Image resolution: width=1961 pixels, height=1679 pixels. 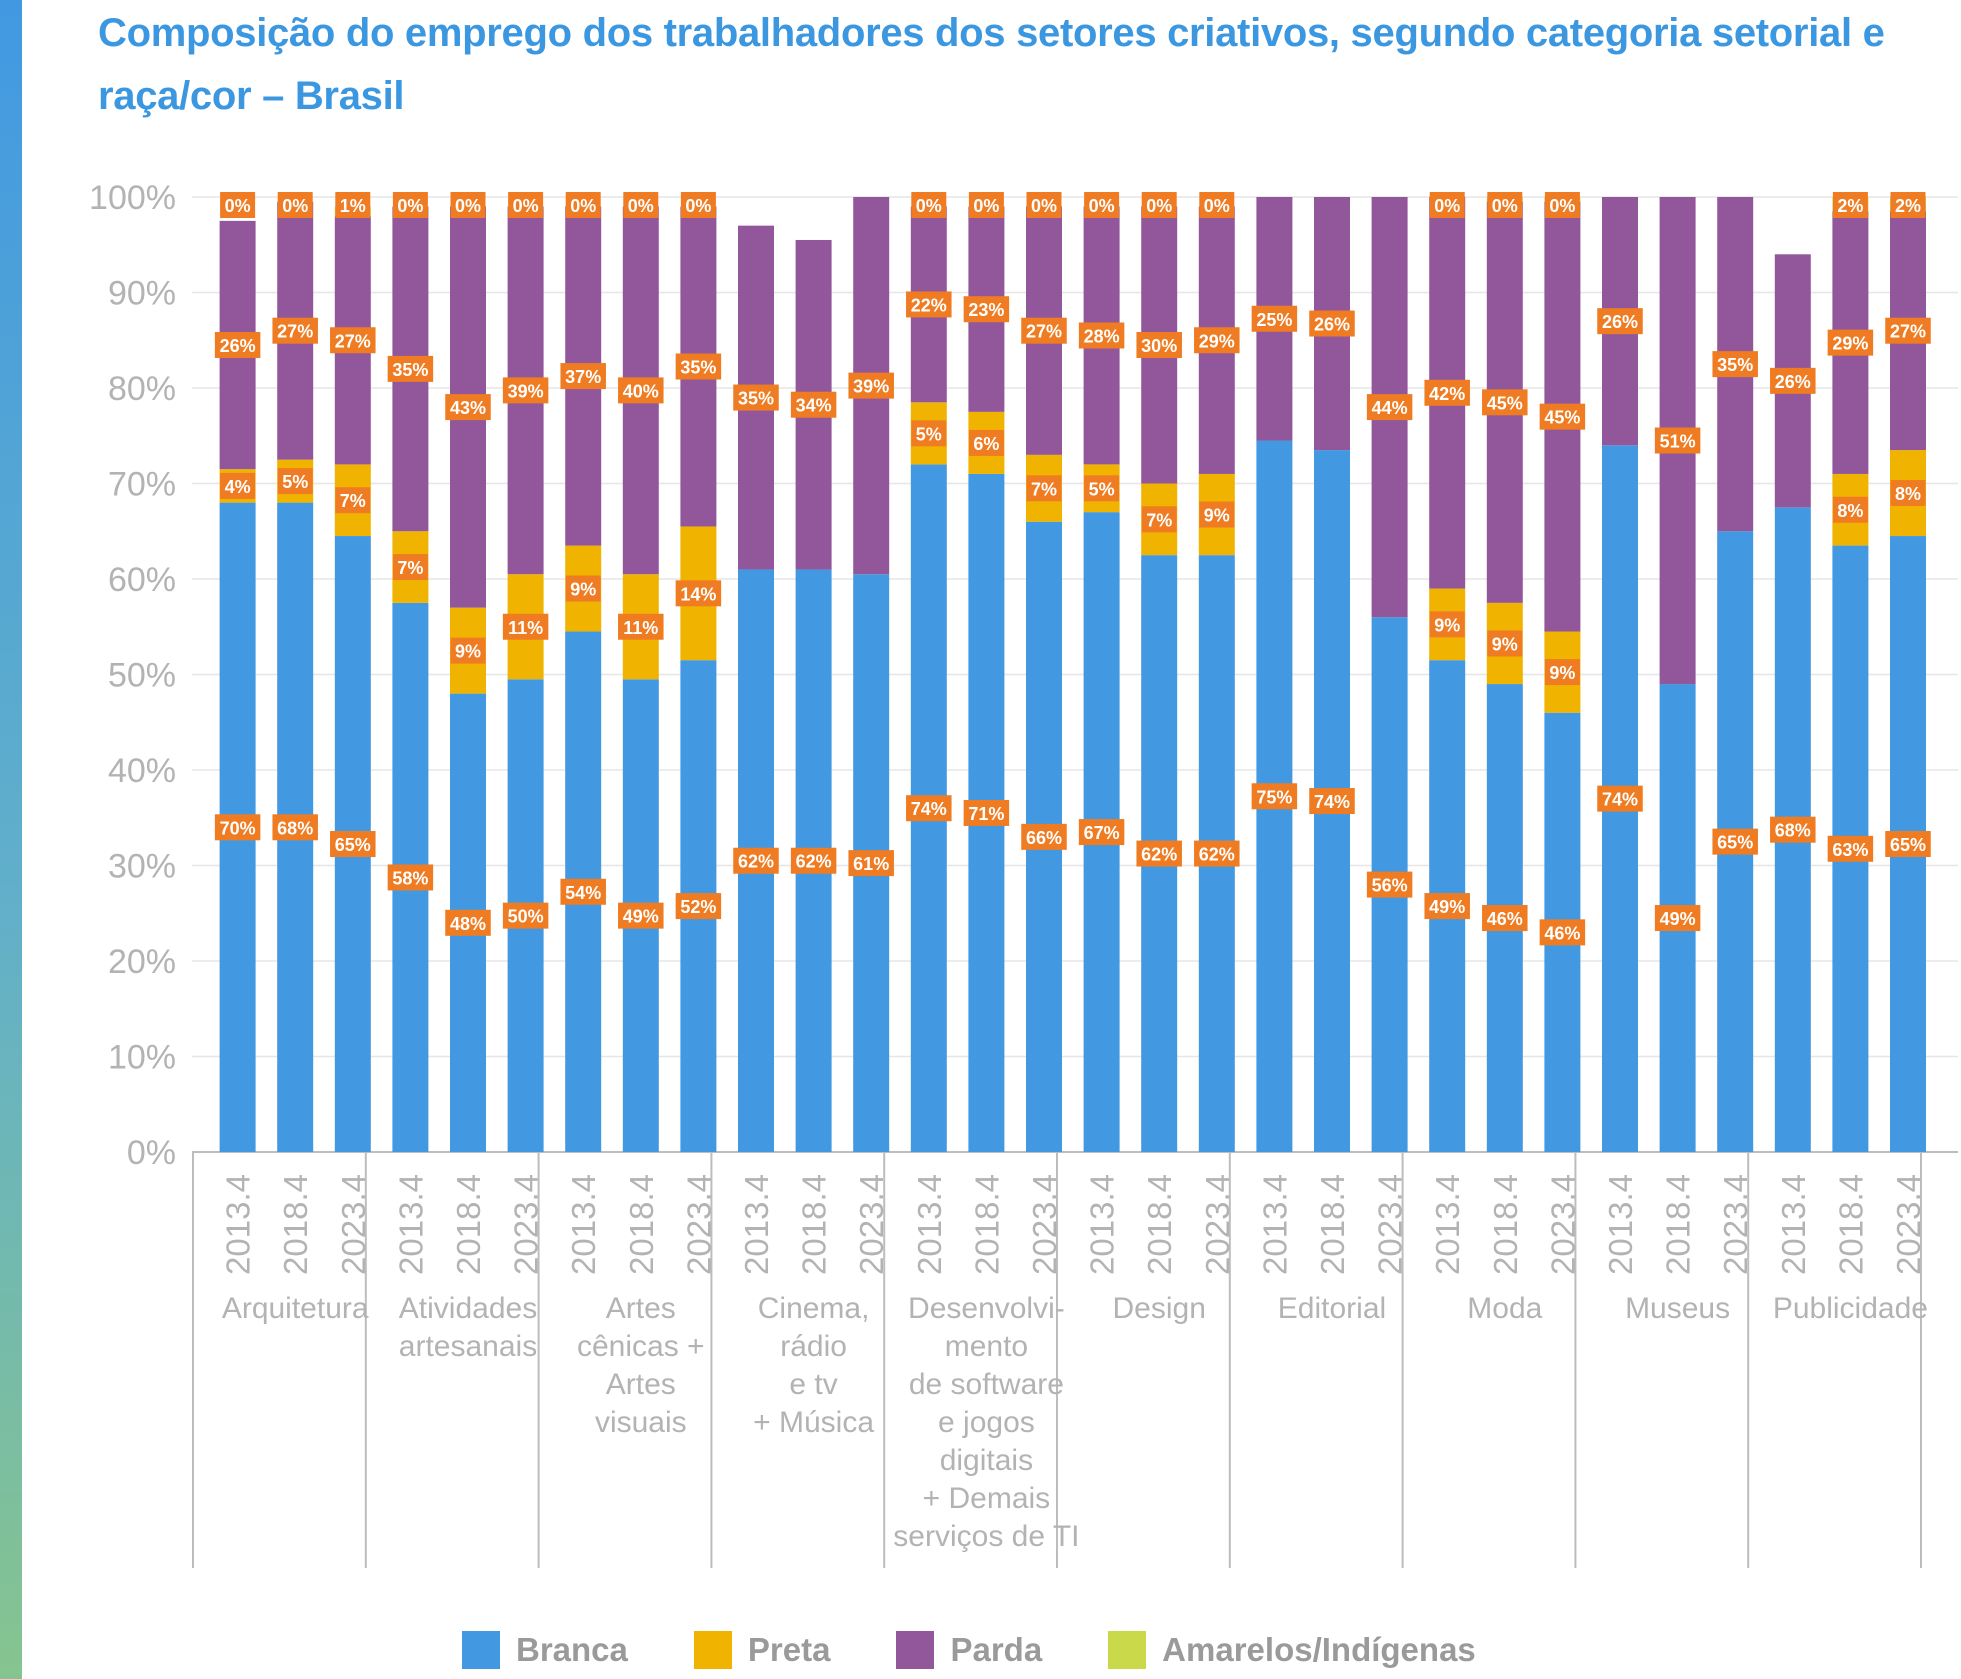 What do you see at coordinates (353, 341) in the screenshot?
I see `data-label: 27%` at bounding box center [353, 341].